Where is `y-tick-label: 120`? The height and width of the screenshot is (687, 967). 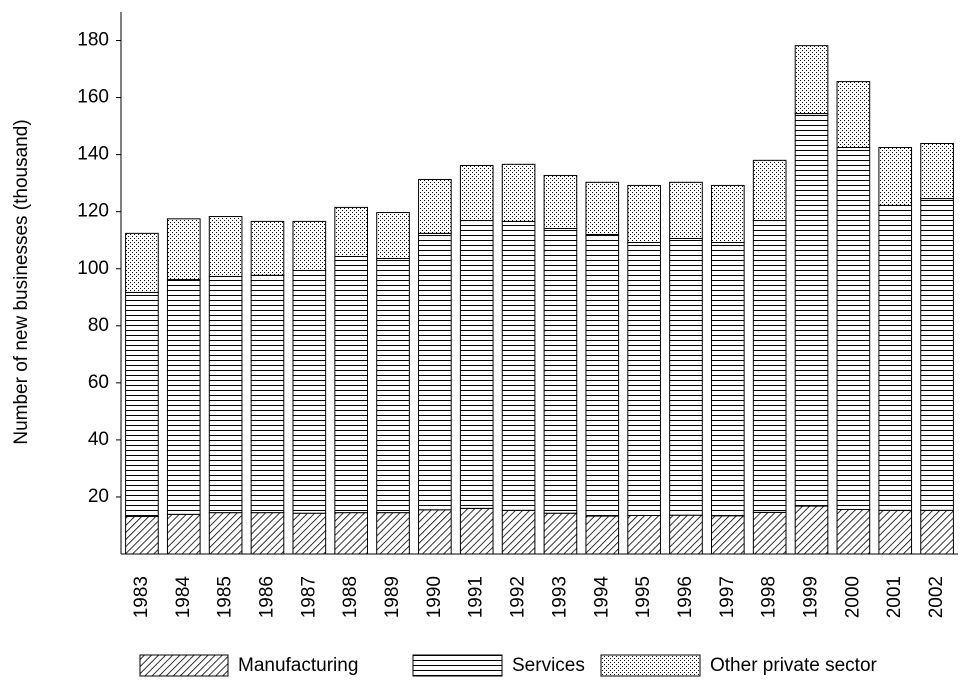 y-tick-label: 120 is located at coordinates (93, 211).